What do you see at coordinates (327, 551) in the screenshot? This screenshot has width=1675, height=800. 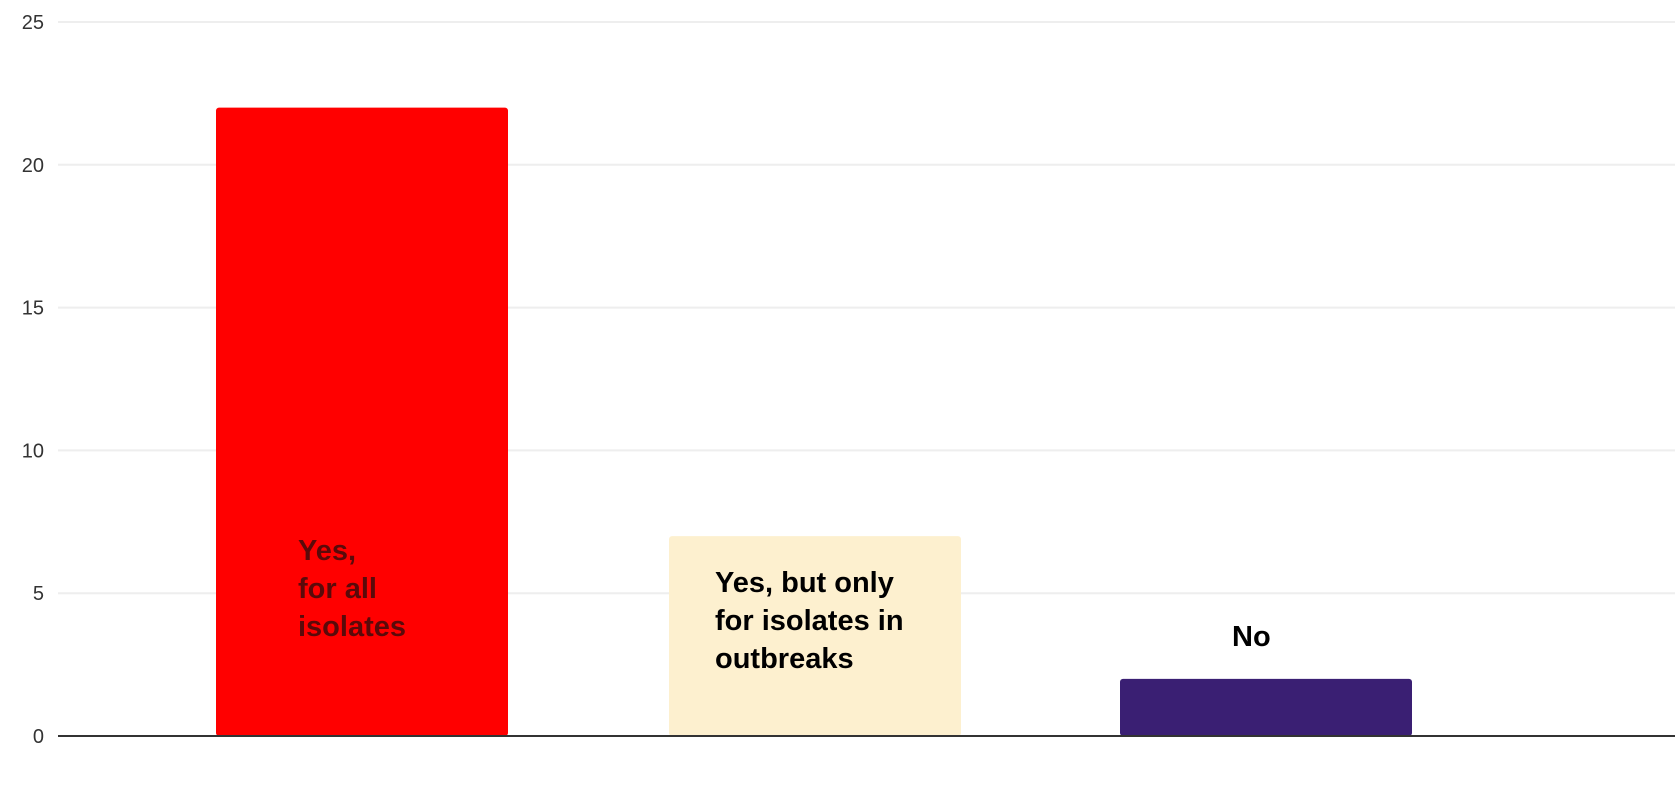 I see `bar-category-label-line: Yes,` at bounding box center [327, 551].